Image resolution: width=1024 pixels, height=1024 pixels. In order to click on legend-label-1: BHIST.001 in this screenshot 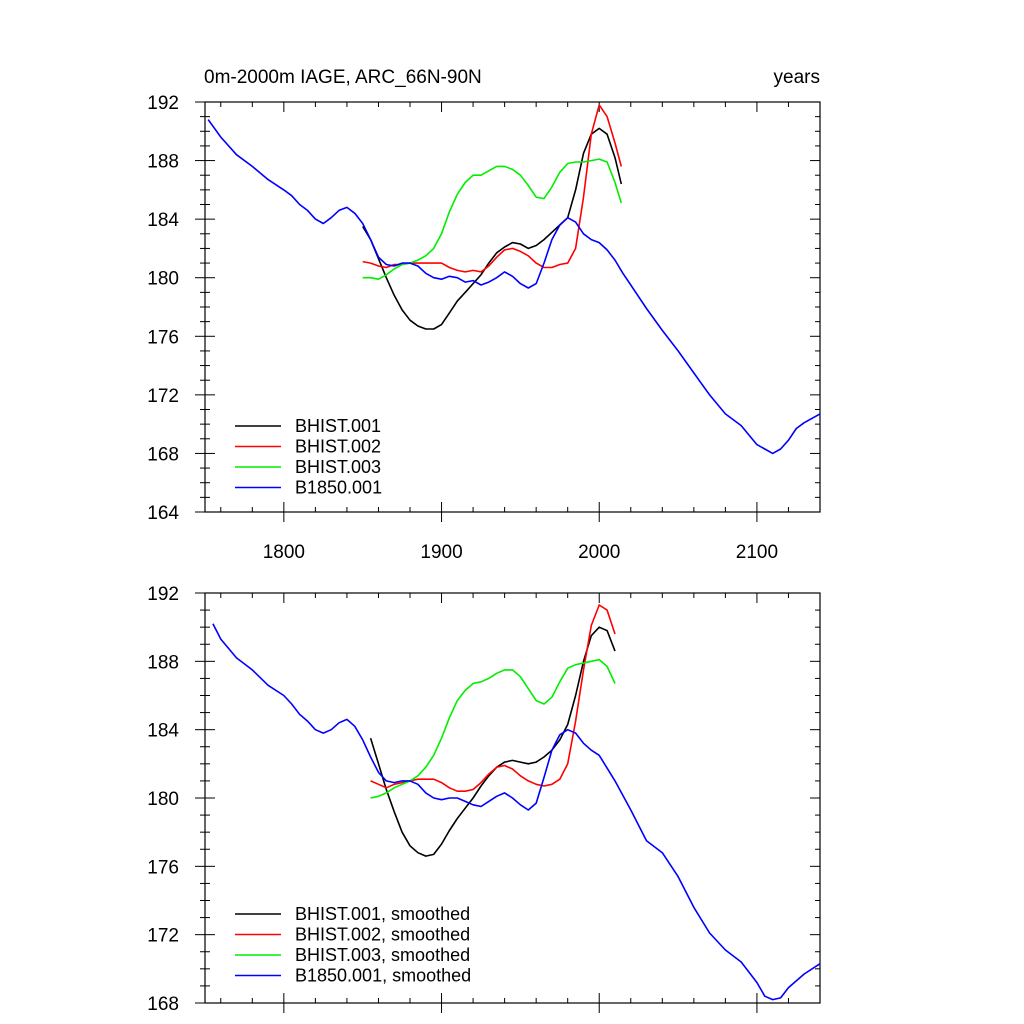, I will do `click(338, 426)`.